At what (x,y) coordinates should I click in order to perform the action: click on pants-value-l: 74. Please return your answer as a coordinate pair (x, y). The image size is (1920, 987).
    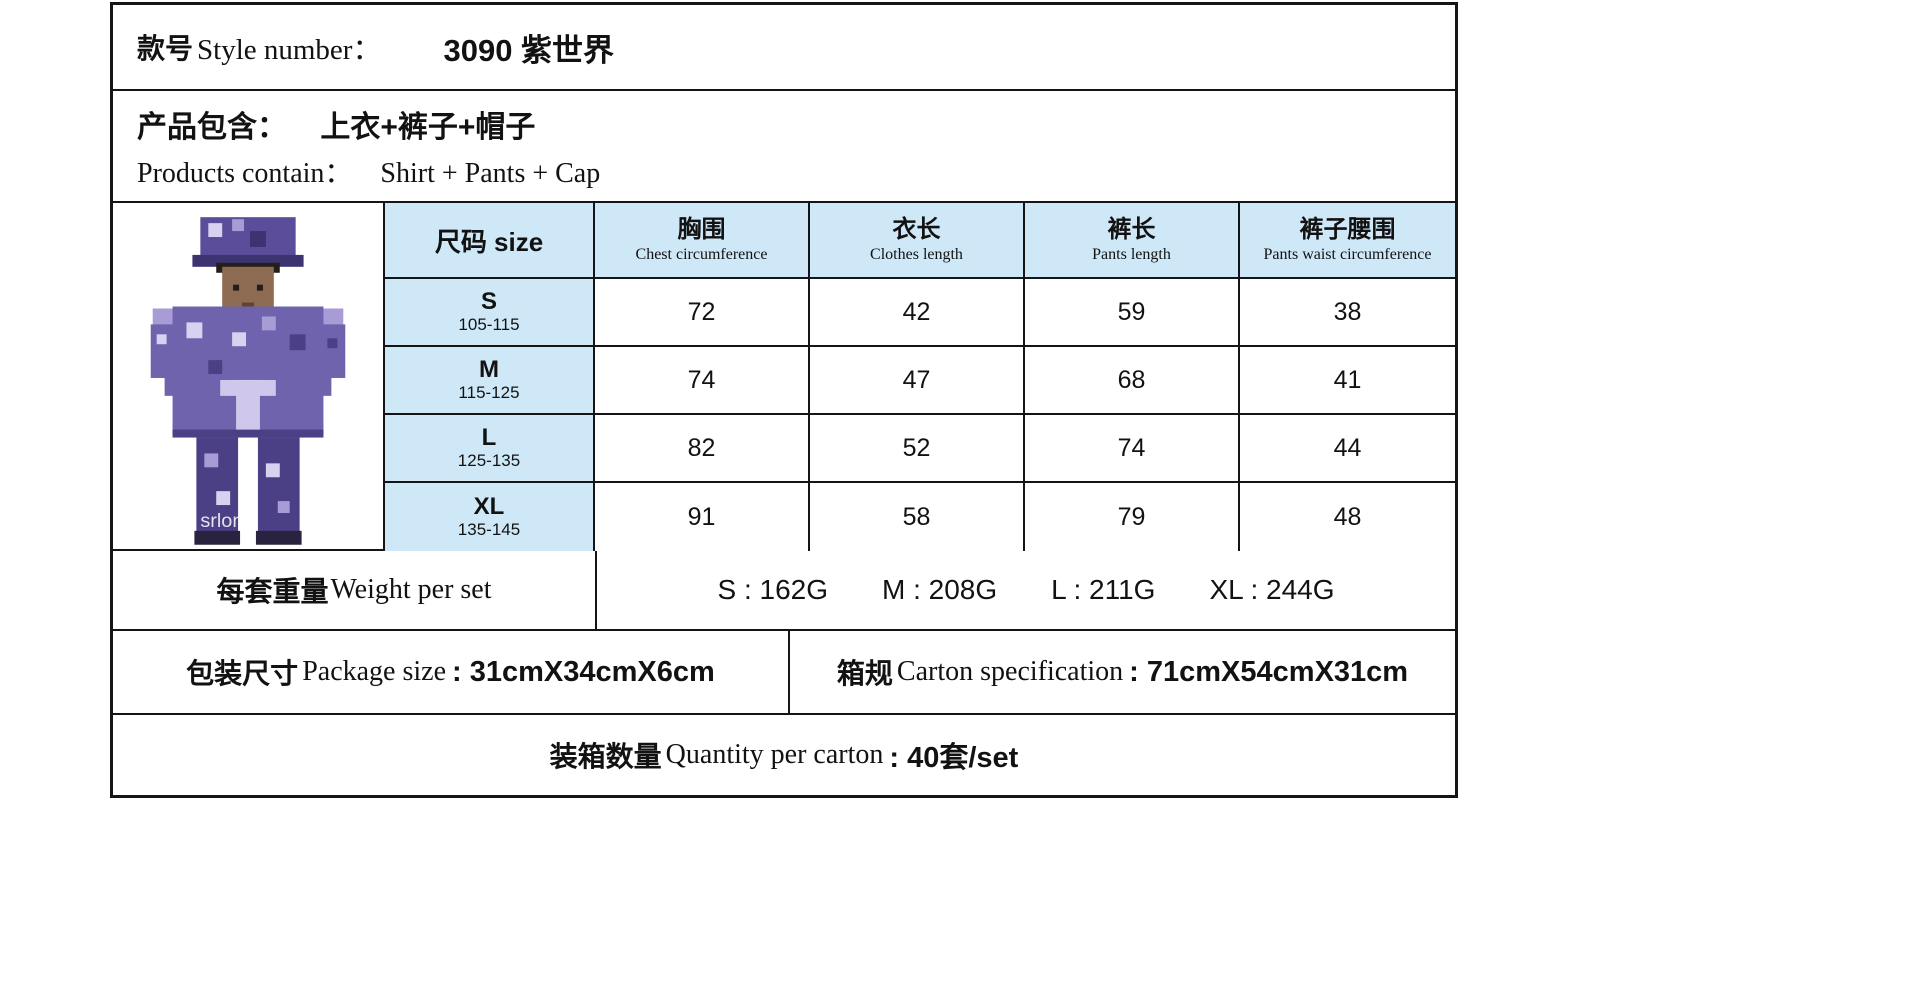
    Looking at the image, I should click on (1131, 447).